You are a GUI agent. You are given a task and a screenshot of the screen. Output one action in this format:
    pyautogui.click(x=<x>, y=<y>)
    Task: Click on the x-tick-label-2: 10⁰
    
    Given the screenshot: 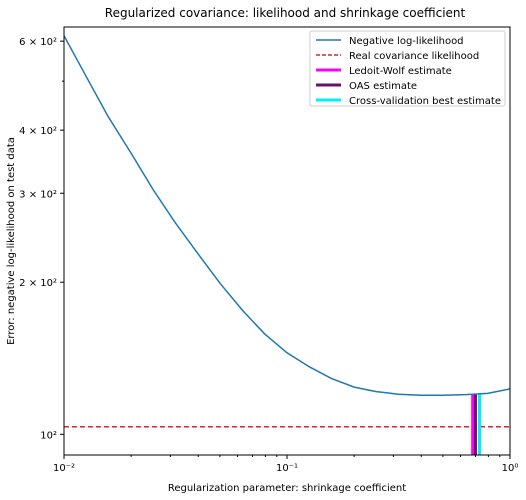 What is the action you would take?
    pyautogui.click(x=510, y=468)
    